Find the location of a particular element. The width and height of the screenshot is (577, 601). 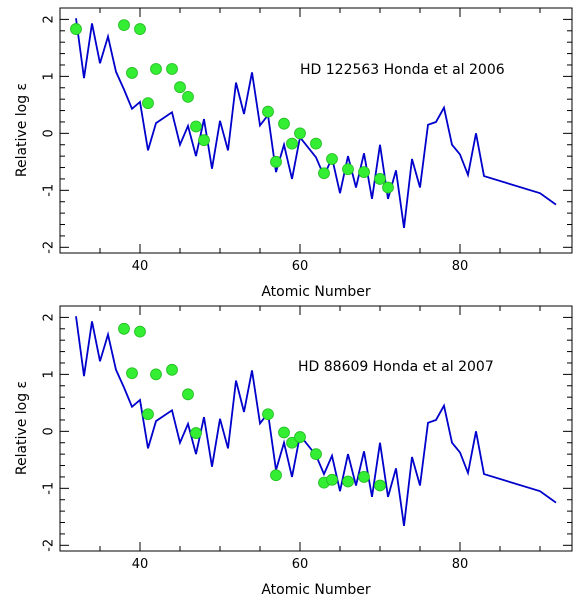

panel-annotation: HD 88609 Honda et al 2007 is located at coordinates (396, 367).